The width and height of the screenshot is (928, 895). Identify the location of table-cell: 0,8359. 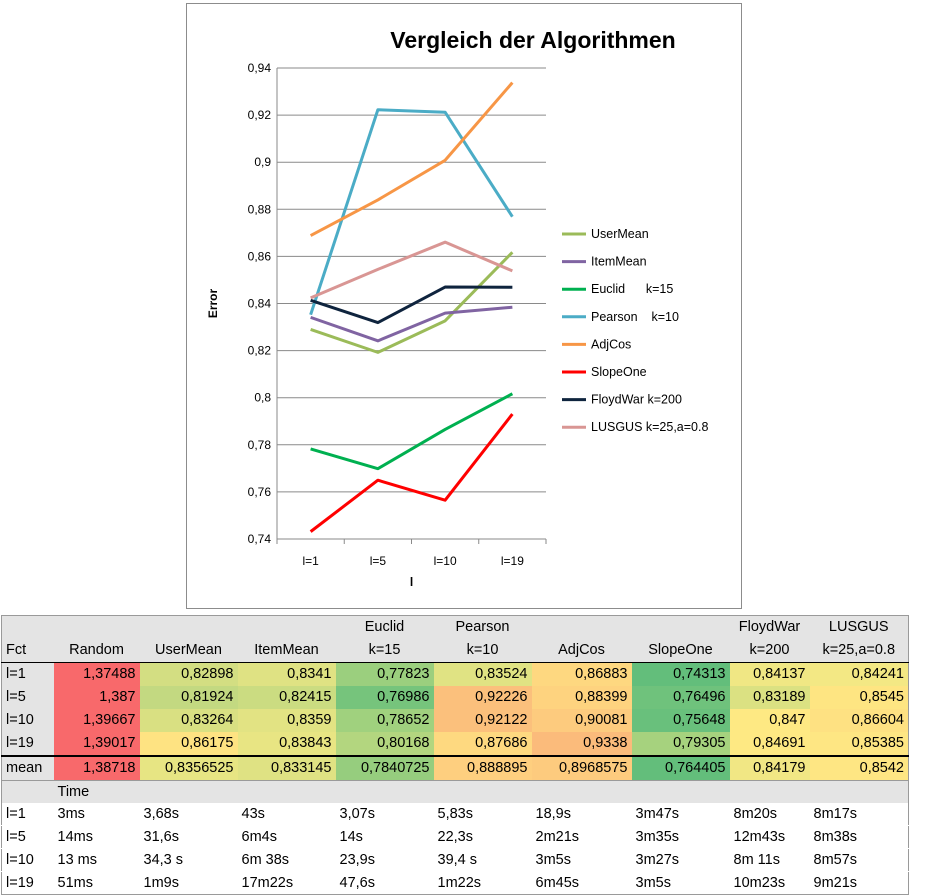
(286, 720).